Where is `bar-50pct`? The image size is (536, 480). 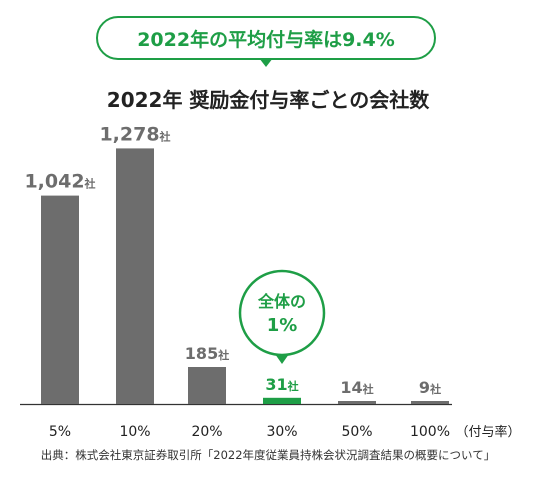
bar-50pct is located at coordinates (357, 402).